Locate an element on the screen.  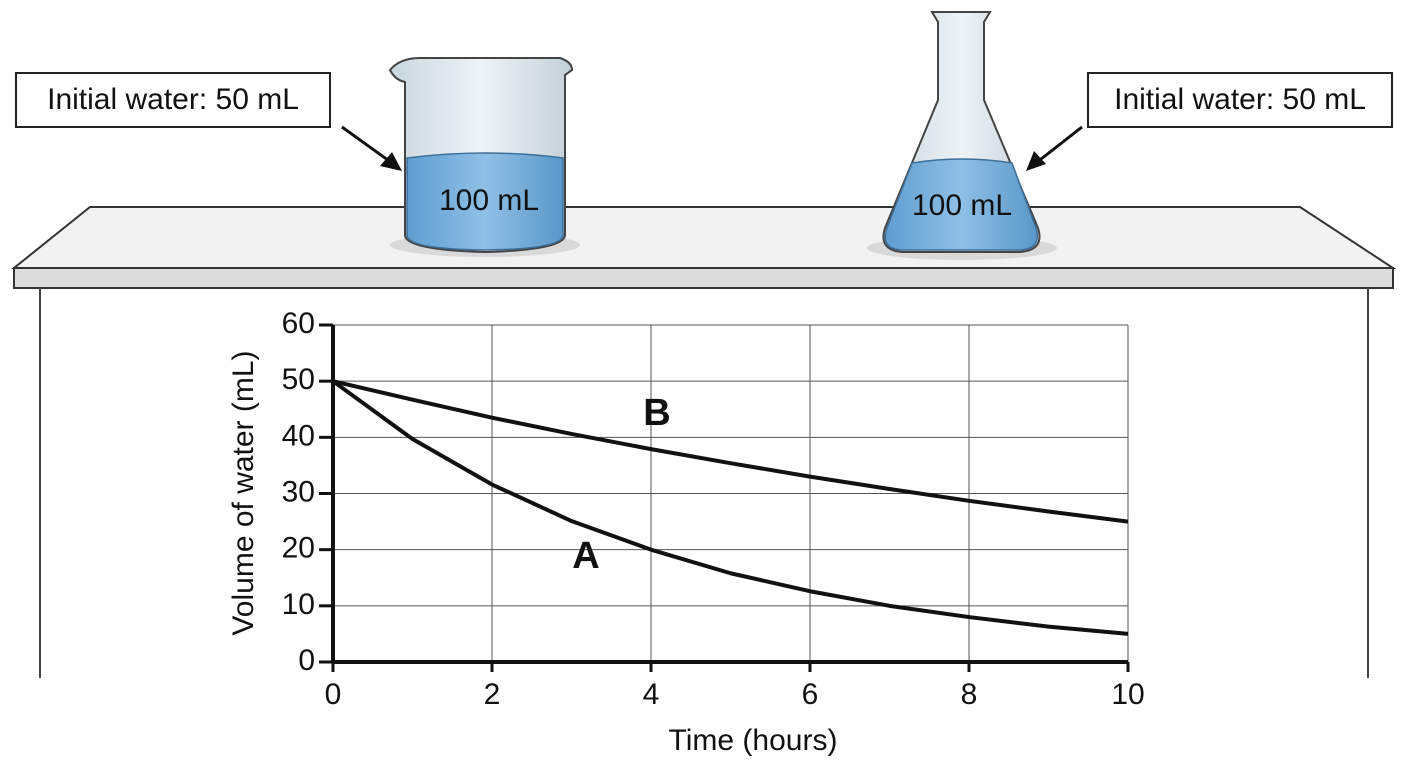
beaker-water is located at coordinates (485, 201).